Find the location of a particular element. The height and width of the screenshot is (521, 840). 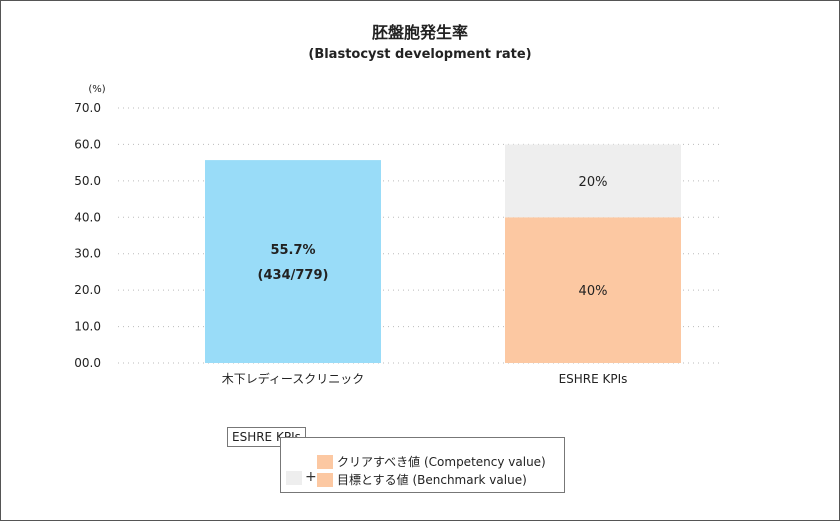

legend-plus: + is located at coordinates (311, 477).